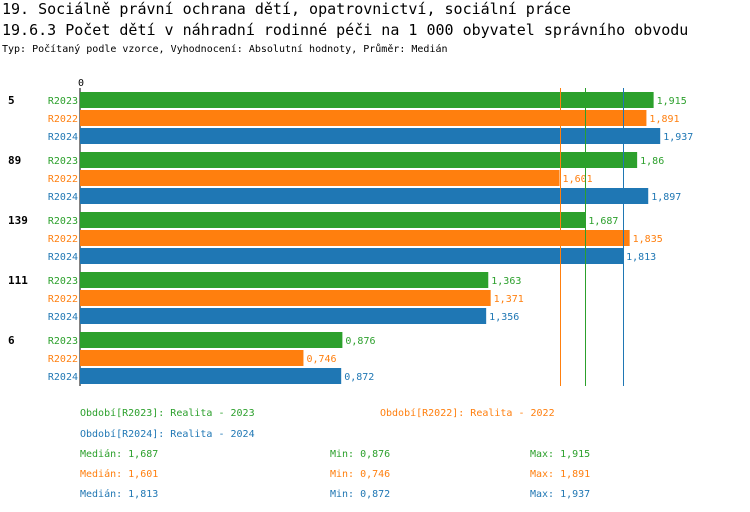  I want to click on data-label: 1,356, so click(504, 317).